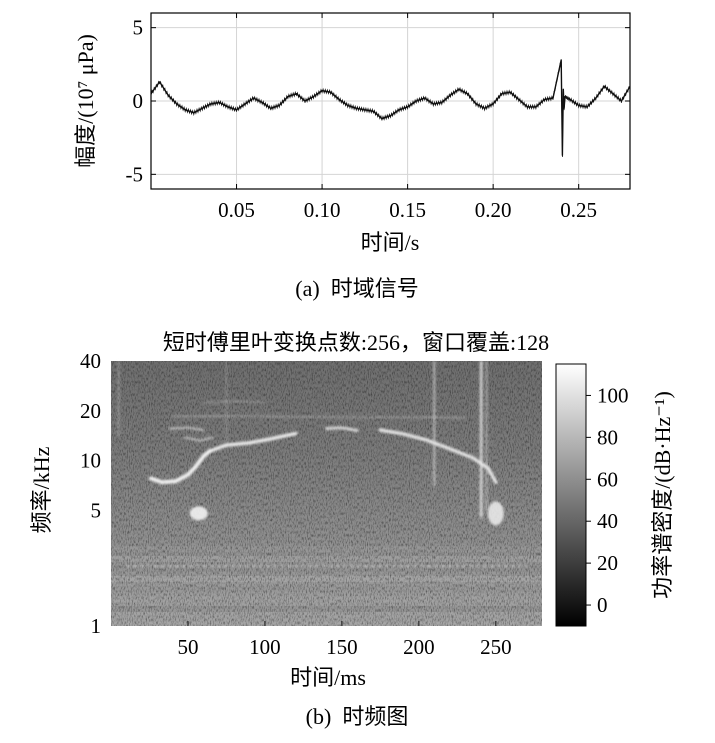 This screenshot has height=743, width=715. What do you see at coordinates (356, 342) in the screenshot?
I see `spectrogram-title: 短时傅里叶变换点数:256，窗口覆盖:128` at bounding box center [356, 342].